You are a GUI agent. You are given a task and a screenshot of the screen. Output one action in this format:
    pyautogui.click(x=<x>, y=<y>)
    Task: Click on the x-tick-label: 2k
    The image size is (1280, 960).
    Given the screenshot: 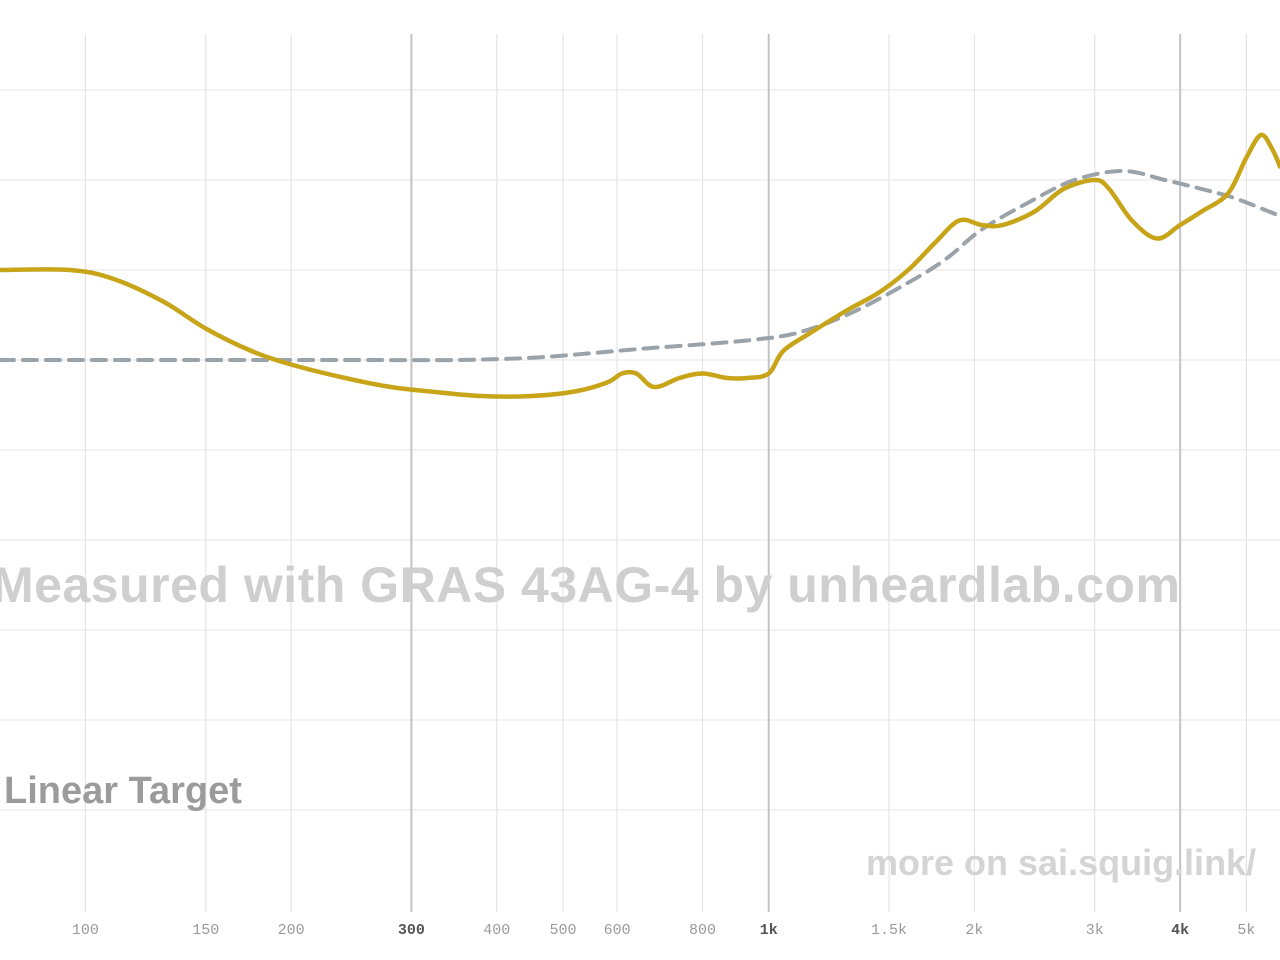 What is the action you would take?
    pyautogui.click(x=974, y=930)
    